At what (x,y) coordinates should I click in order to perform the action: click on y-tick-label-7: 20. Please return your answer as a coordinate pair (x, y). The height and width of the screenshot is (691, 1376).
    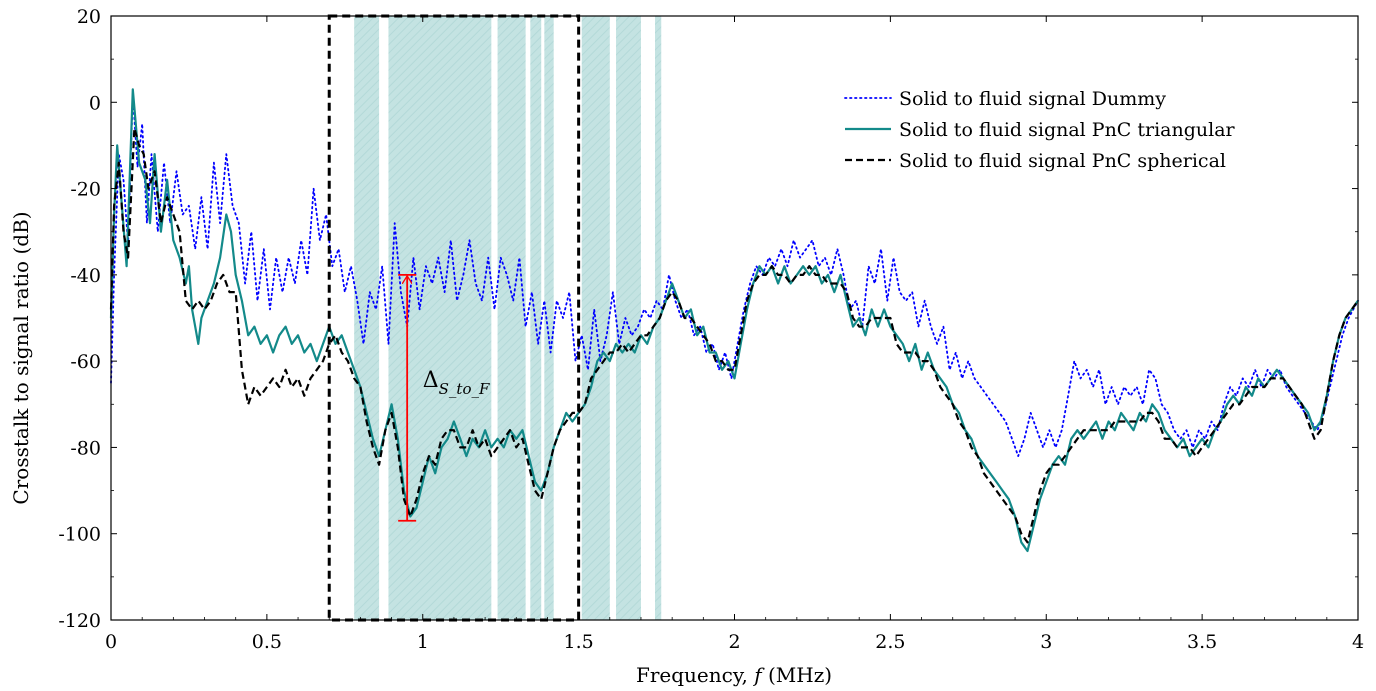
    Looking at the image, I should click on (89, 17).